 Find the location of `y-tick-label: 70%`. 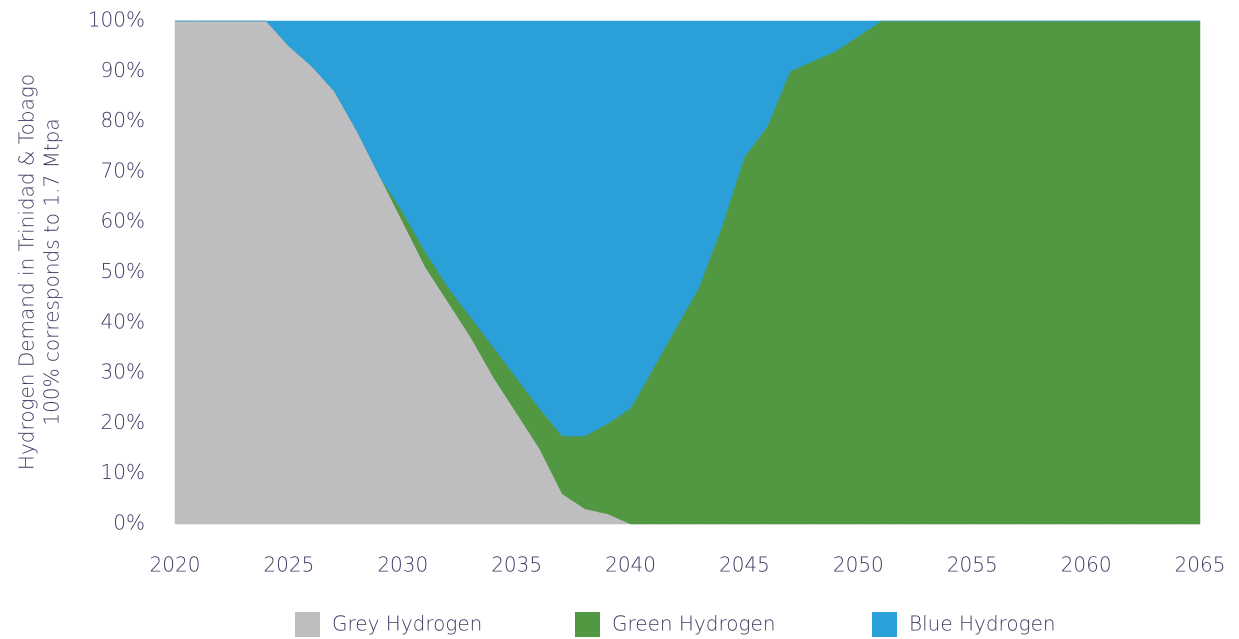

y-tick-label: 70% is located at coordinates (123, 170).